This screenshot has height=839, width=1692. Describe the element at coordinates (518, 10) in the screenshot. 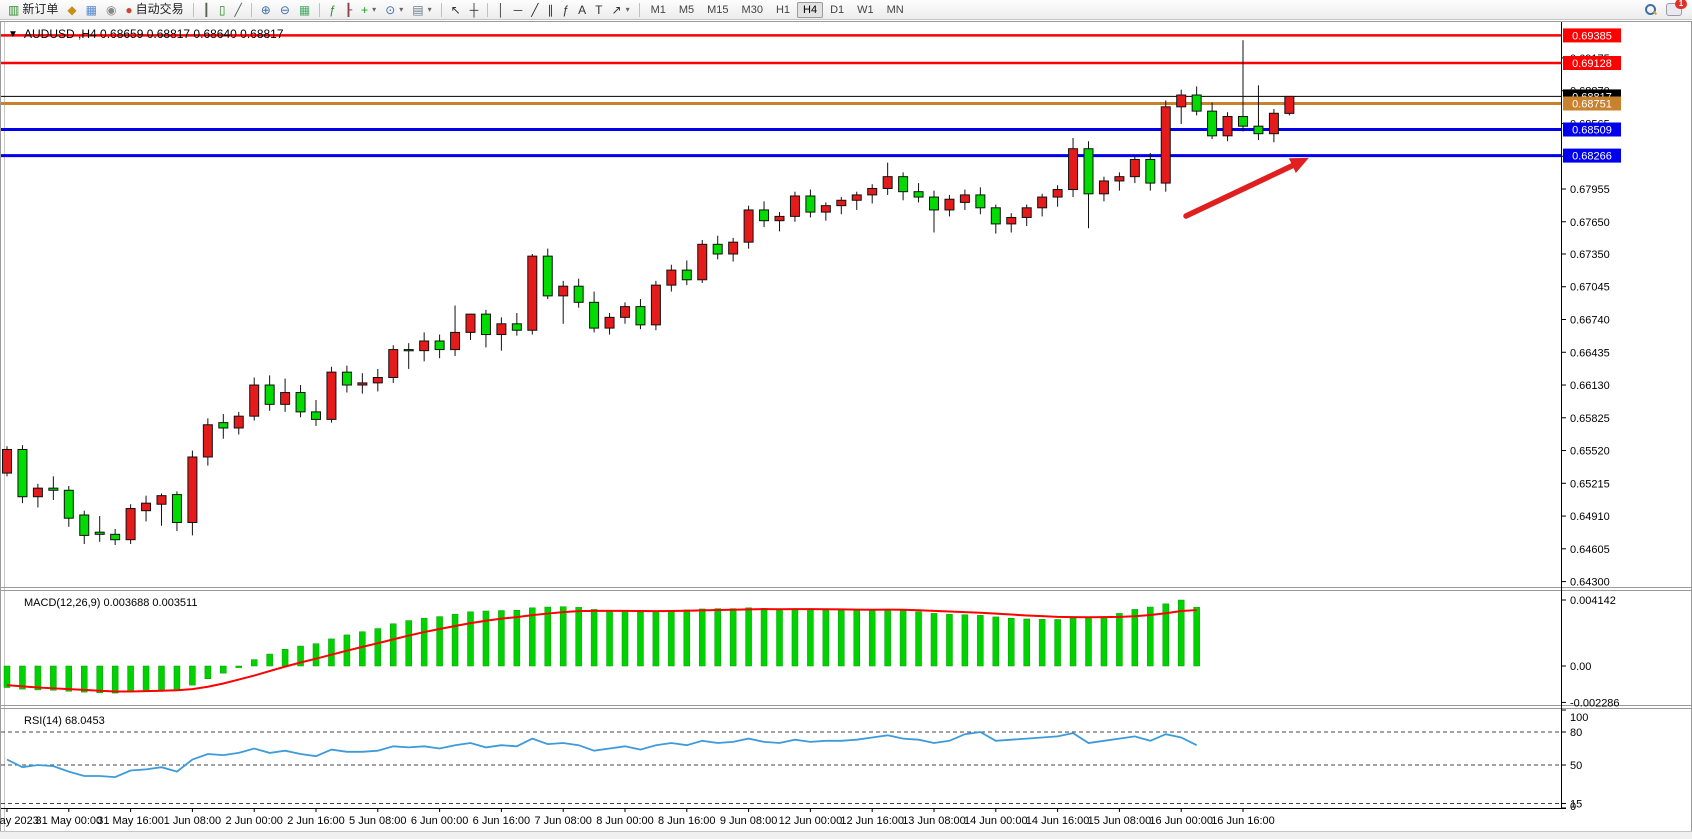

I see `horizontal-line-button: ─` at that location.